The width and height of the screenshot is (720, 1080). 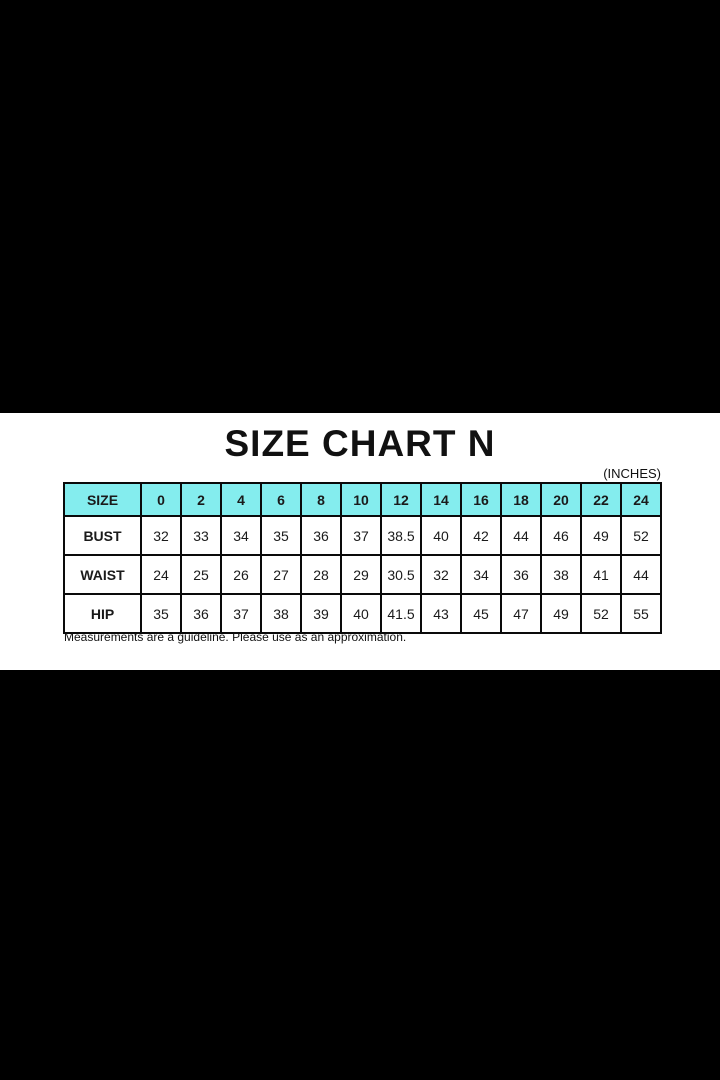 What do you see at coordinates (521, 535) in the screenshot?
I see `cell-bust-size-18: 44` at bounding box center [521, 535].